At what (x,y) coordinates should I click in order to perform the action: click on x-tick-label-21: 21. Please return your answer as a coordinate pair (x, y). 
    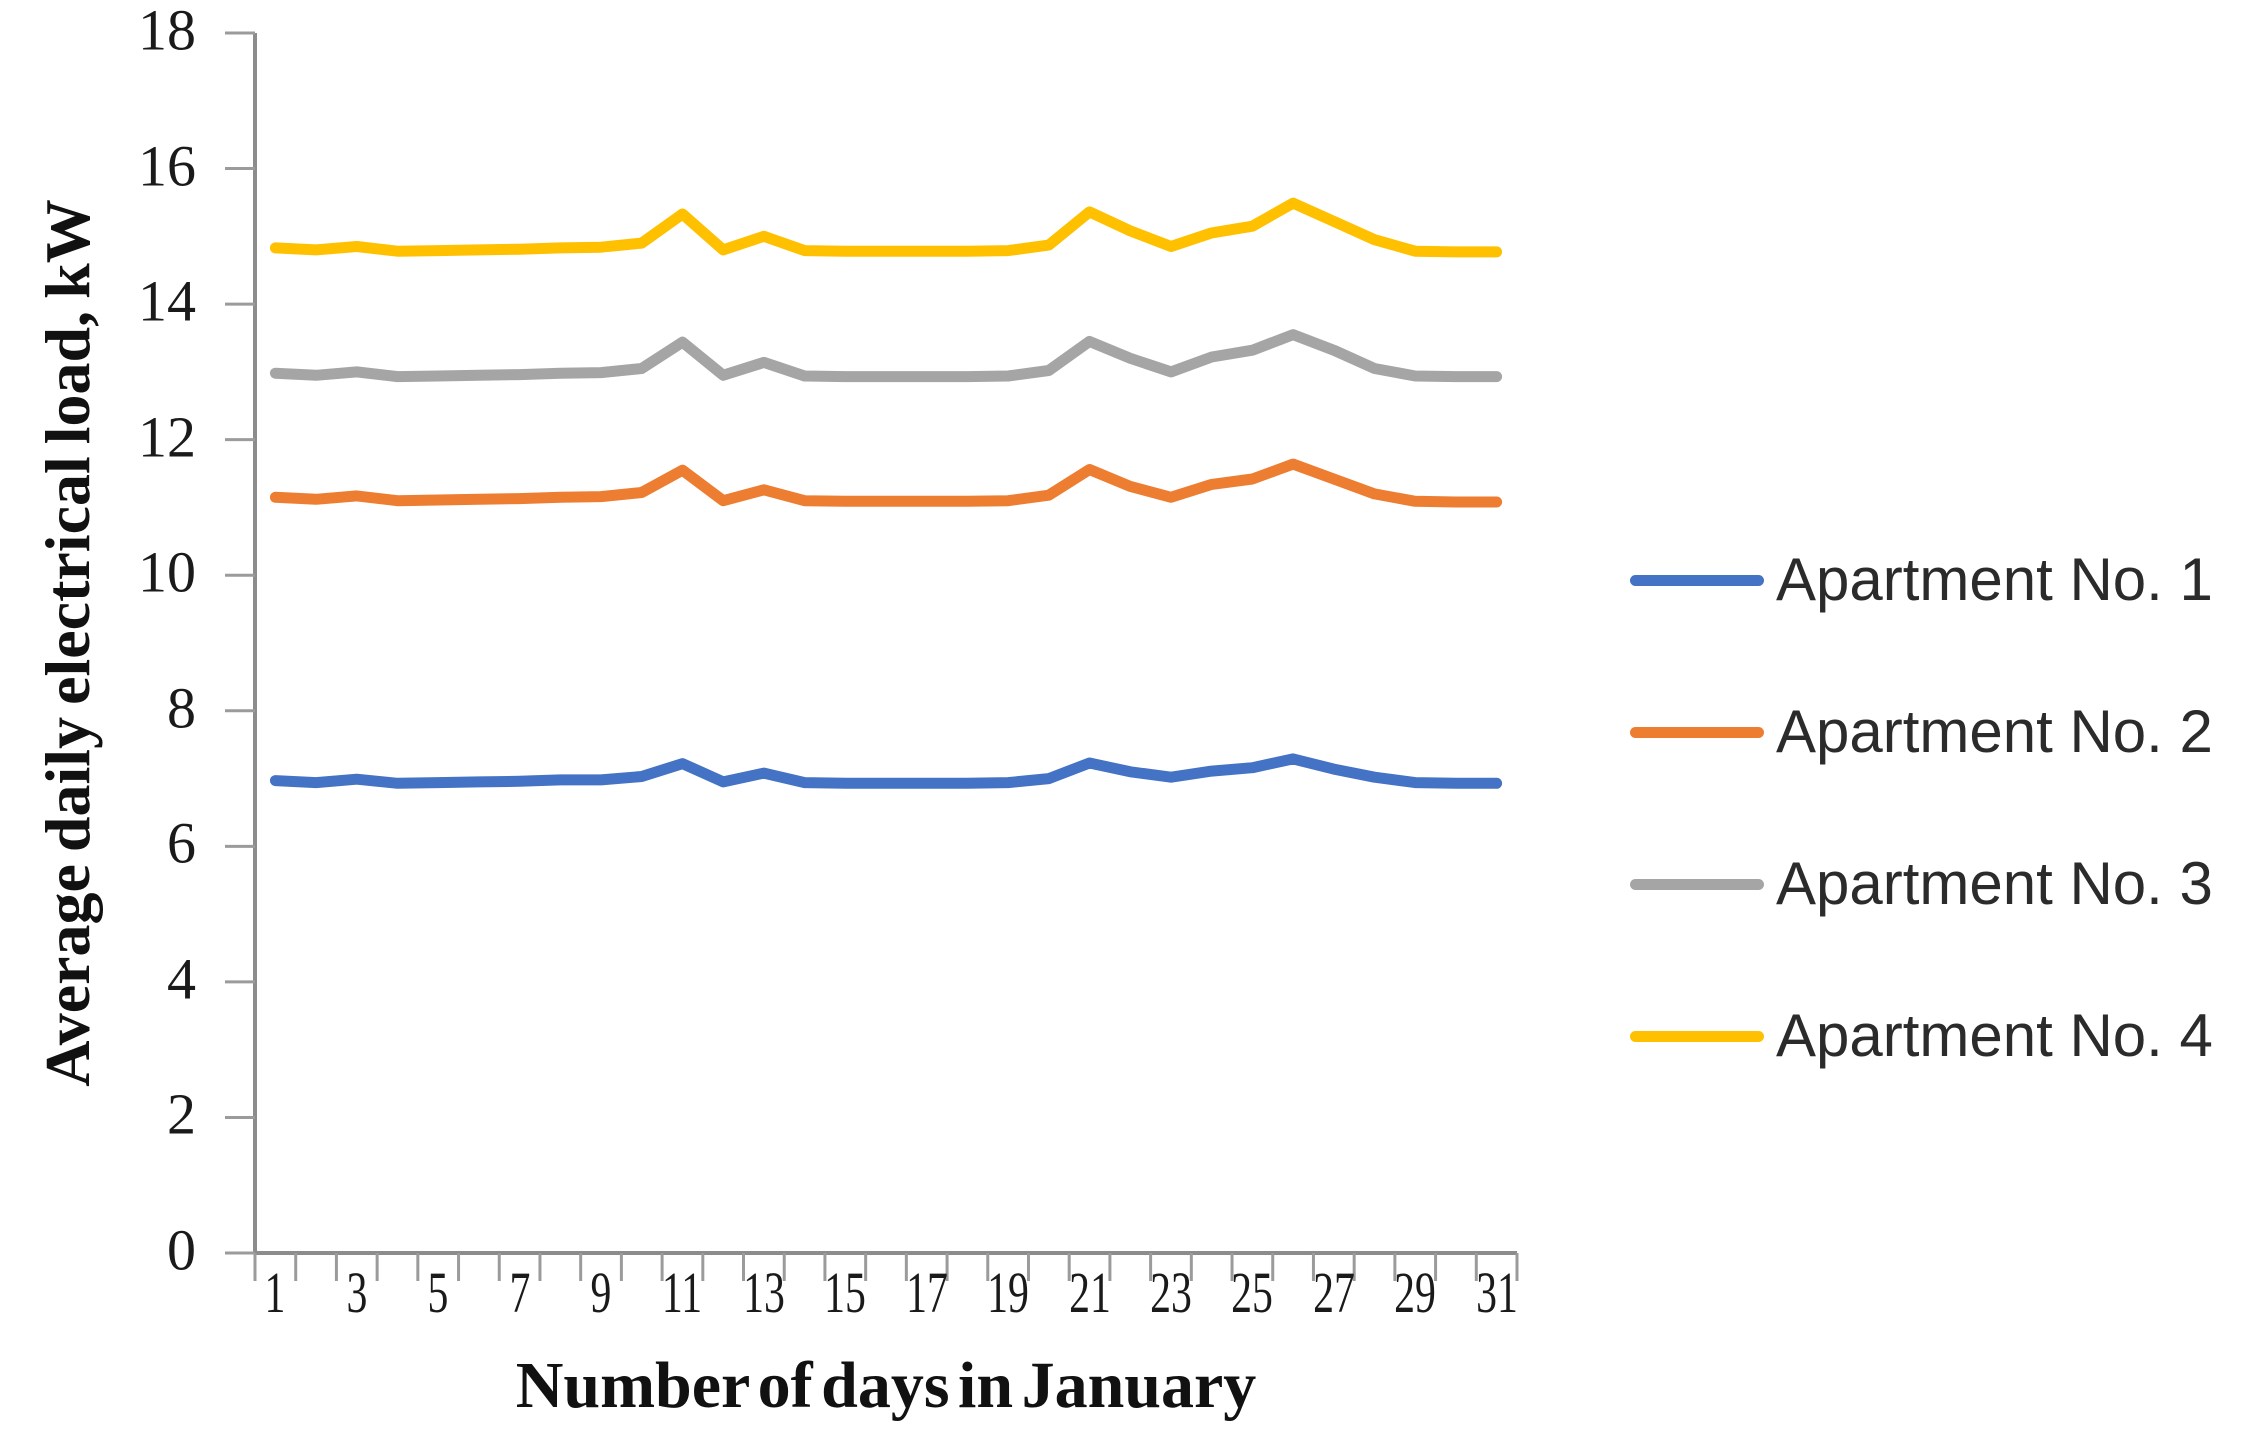
    Looking at the image, I should click on (1089, 1292).